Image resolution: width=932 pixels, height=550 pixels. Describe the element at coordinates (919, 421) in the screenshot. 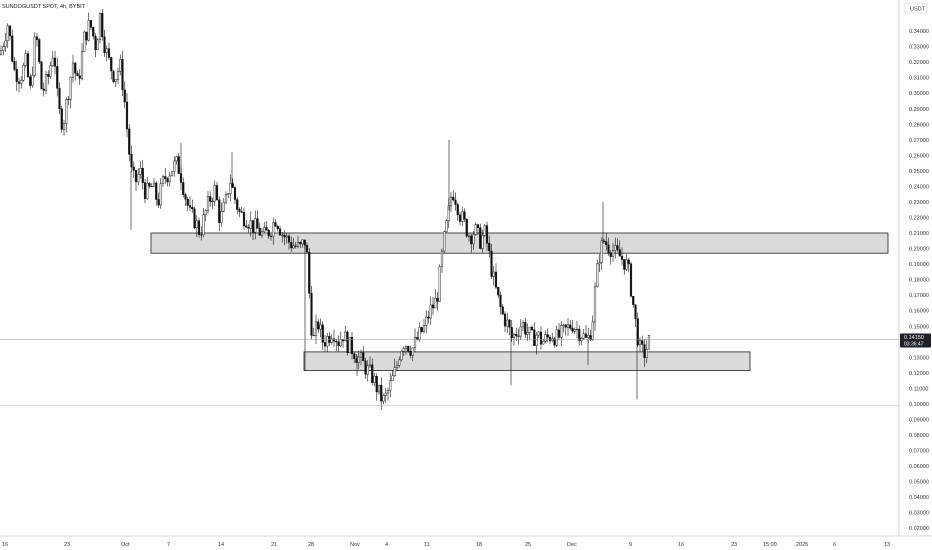

I see `y-tick-label: 0.09000` at that location.